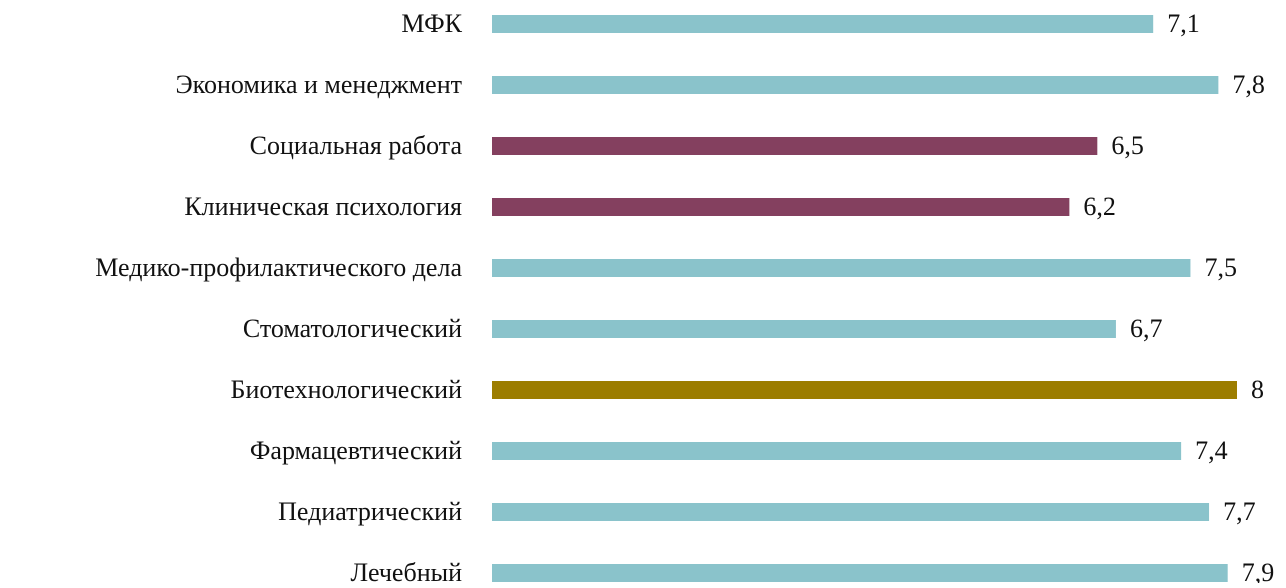  I want to click on category-label: МФК, so click(431, 23).